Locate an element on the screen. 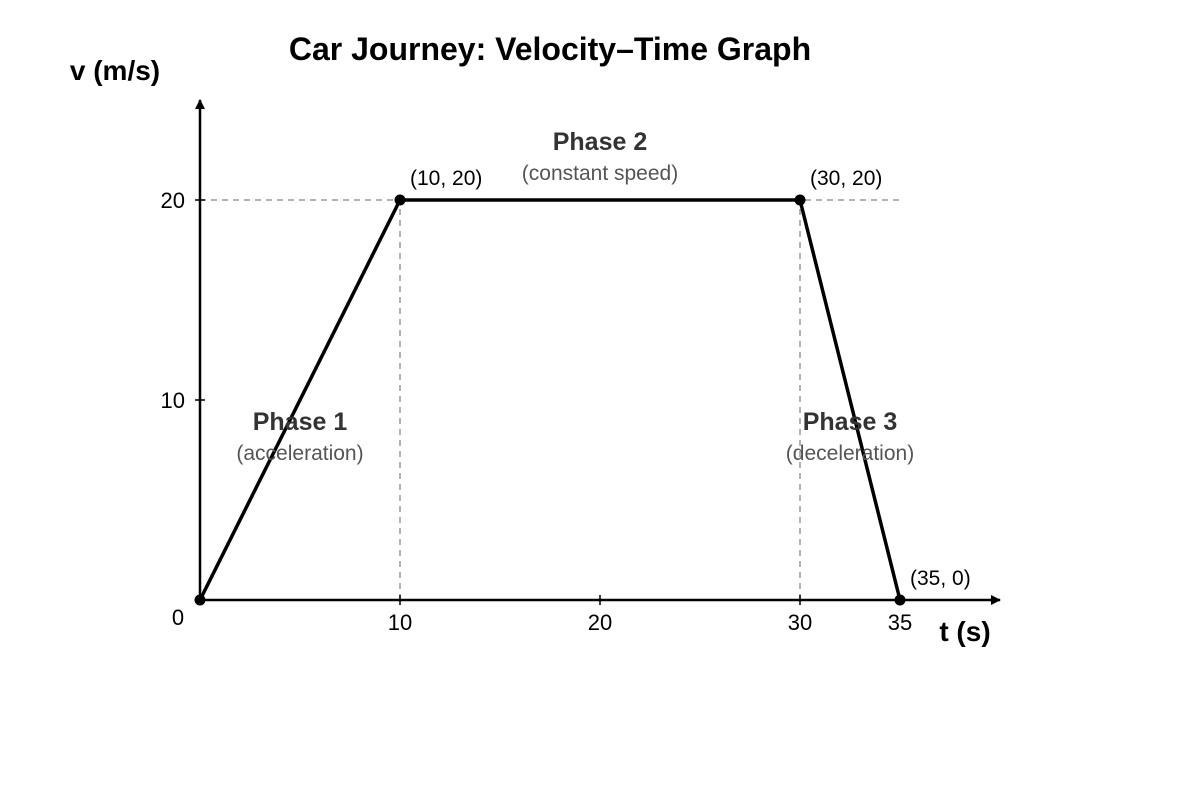  chart-title: Car Journey: Velocity–Time Graph is located at coordinates (550, 49).